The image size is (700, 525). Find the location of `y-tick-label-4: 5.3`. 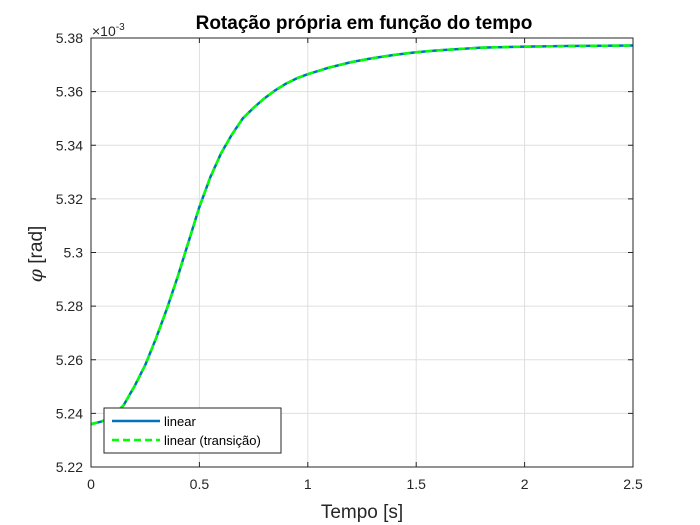

y-tick-label-4: 5.3 is located at coordinates (74, 253).